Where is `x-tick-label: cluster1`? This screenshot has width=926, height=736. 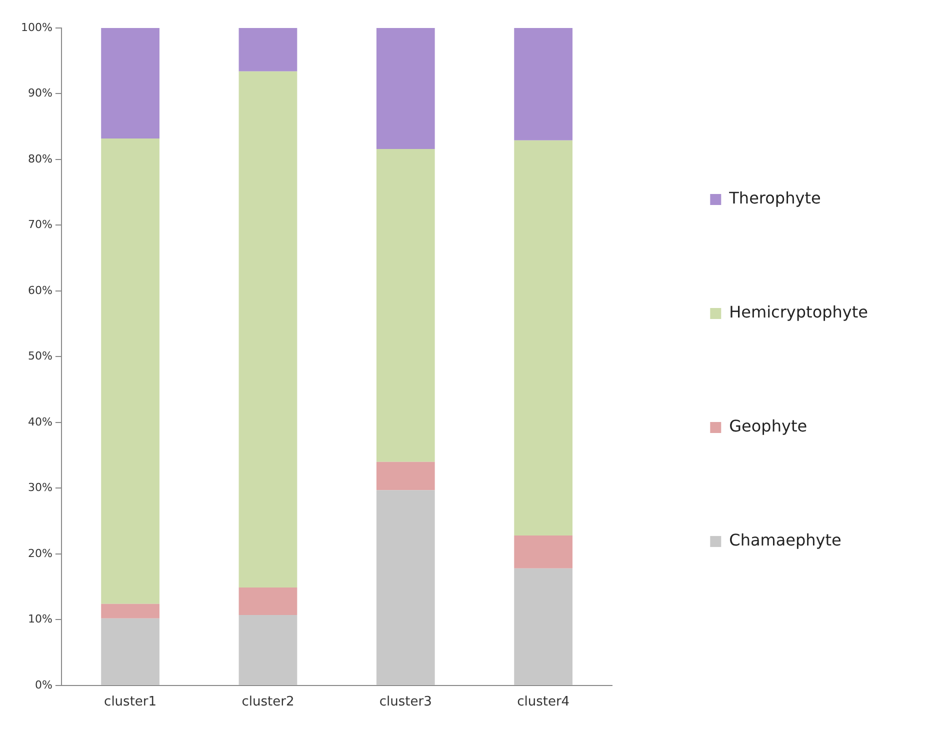 x-tick-label: cluster1 is located at coordinates (130, 702).